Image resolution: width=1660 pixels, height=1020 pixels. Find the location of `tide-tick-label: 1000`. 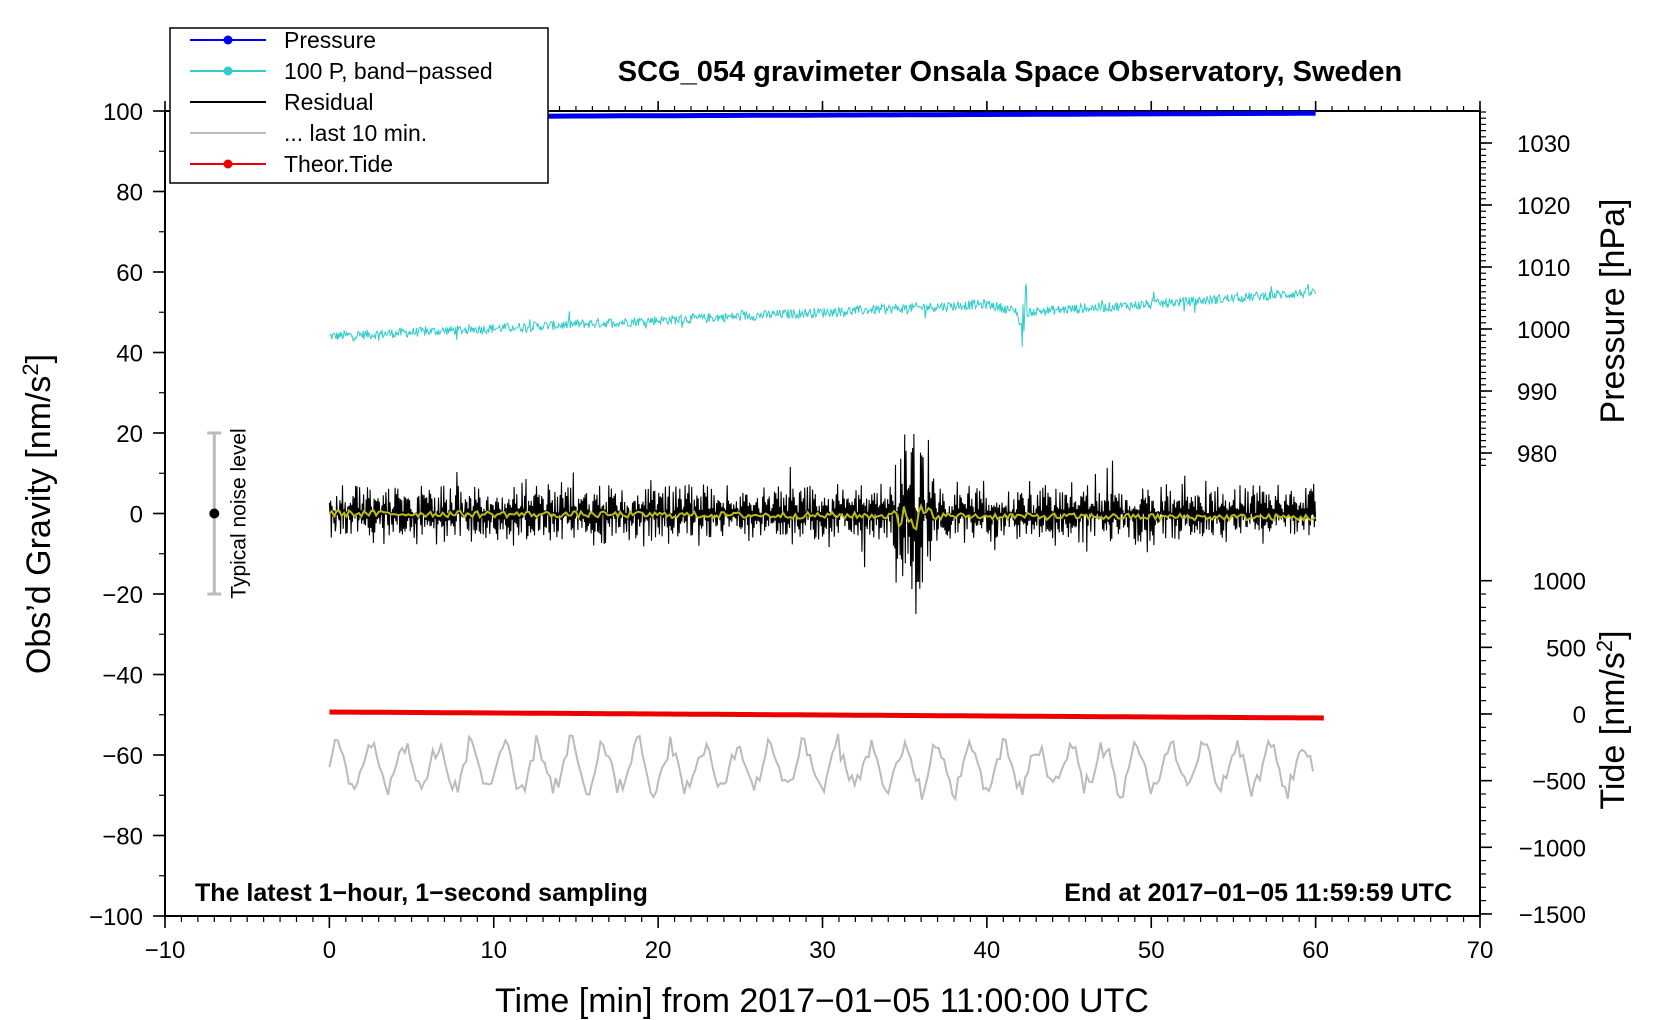

tide-tick-label: 1000 is located at coordinates (1559, 582).